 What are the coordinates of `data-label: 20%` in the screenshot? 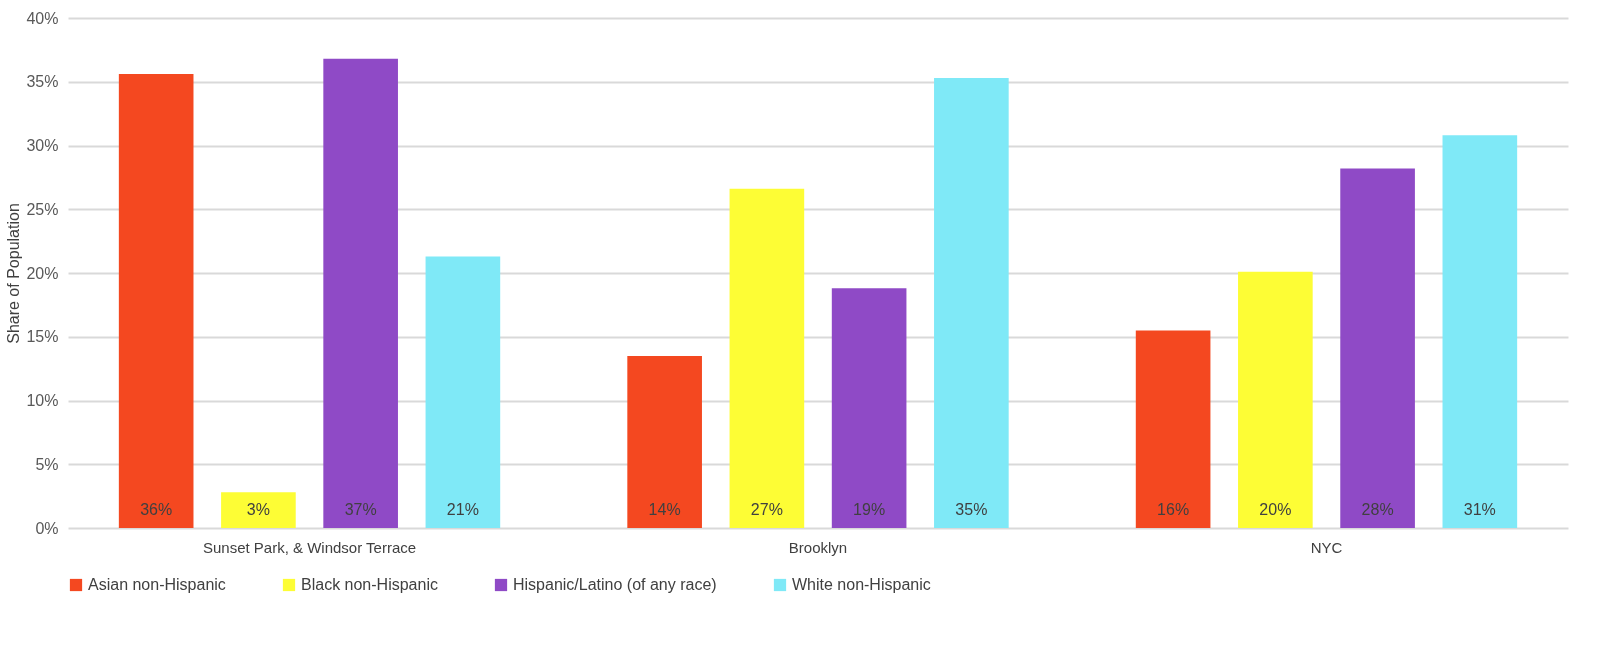 It's located at (1275, 509).